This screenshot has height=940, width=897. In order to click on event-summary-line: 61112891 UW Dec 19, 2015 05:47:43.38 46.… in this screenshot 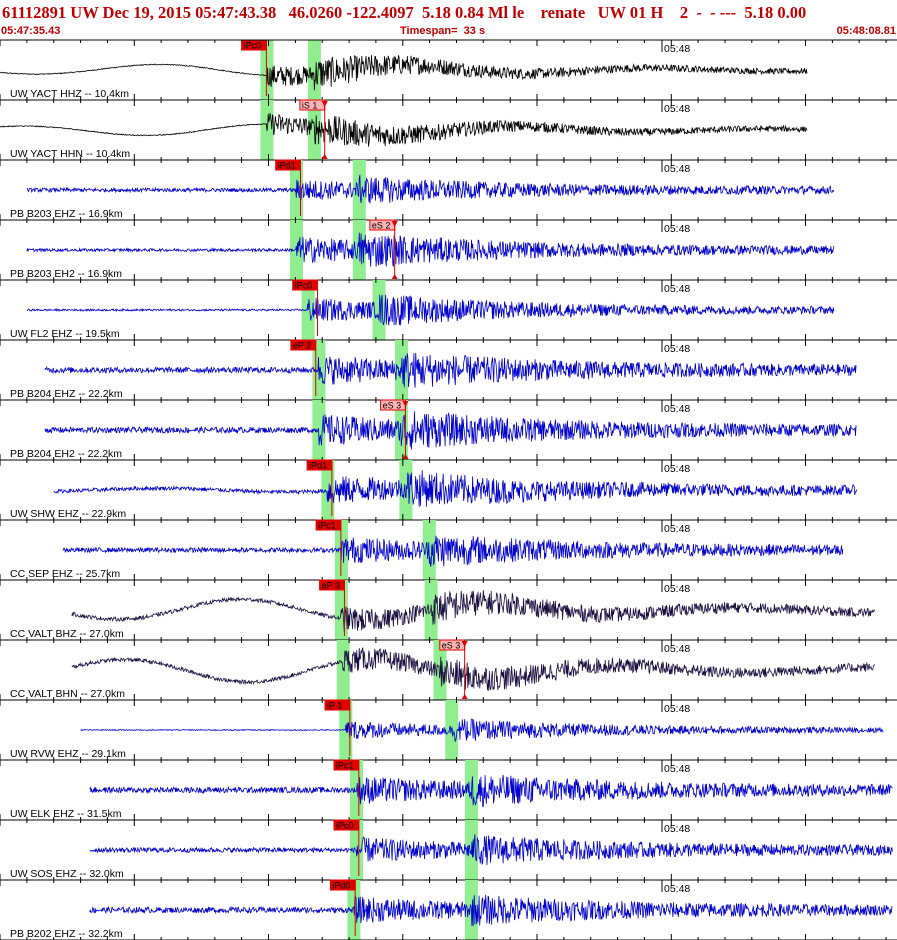, I will do `click(404, 12)`.